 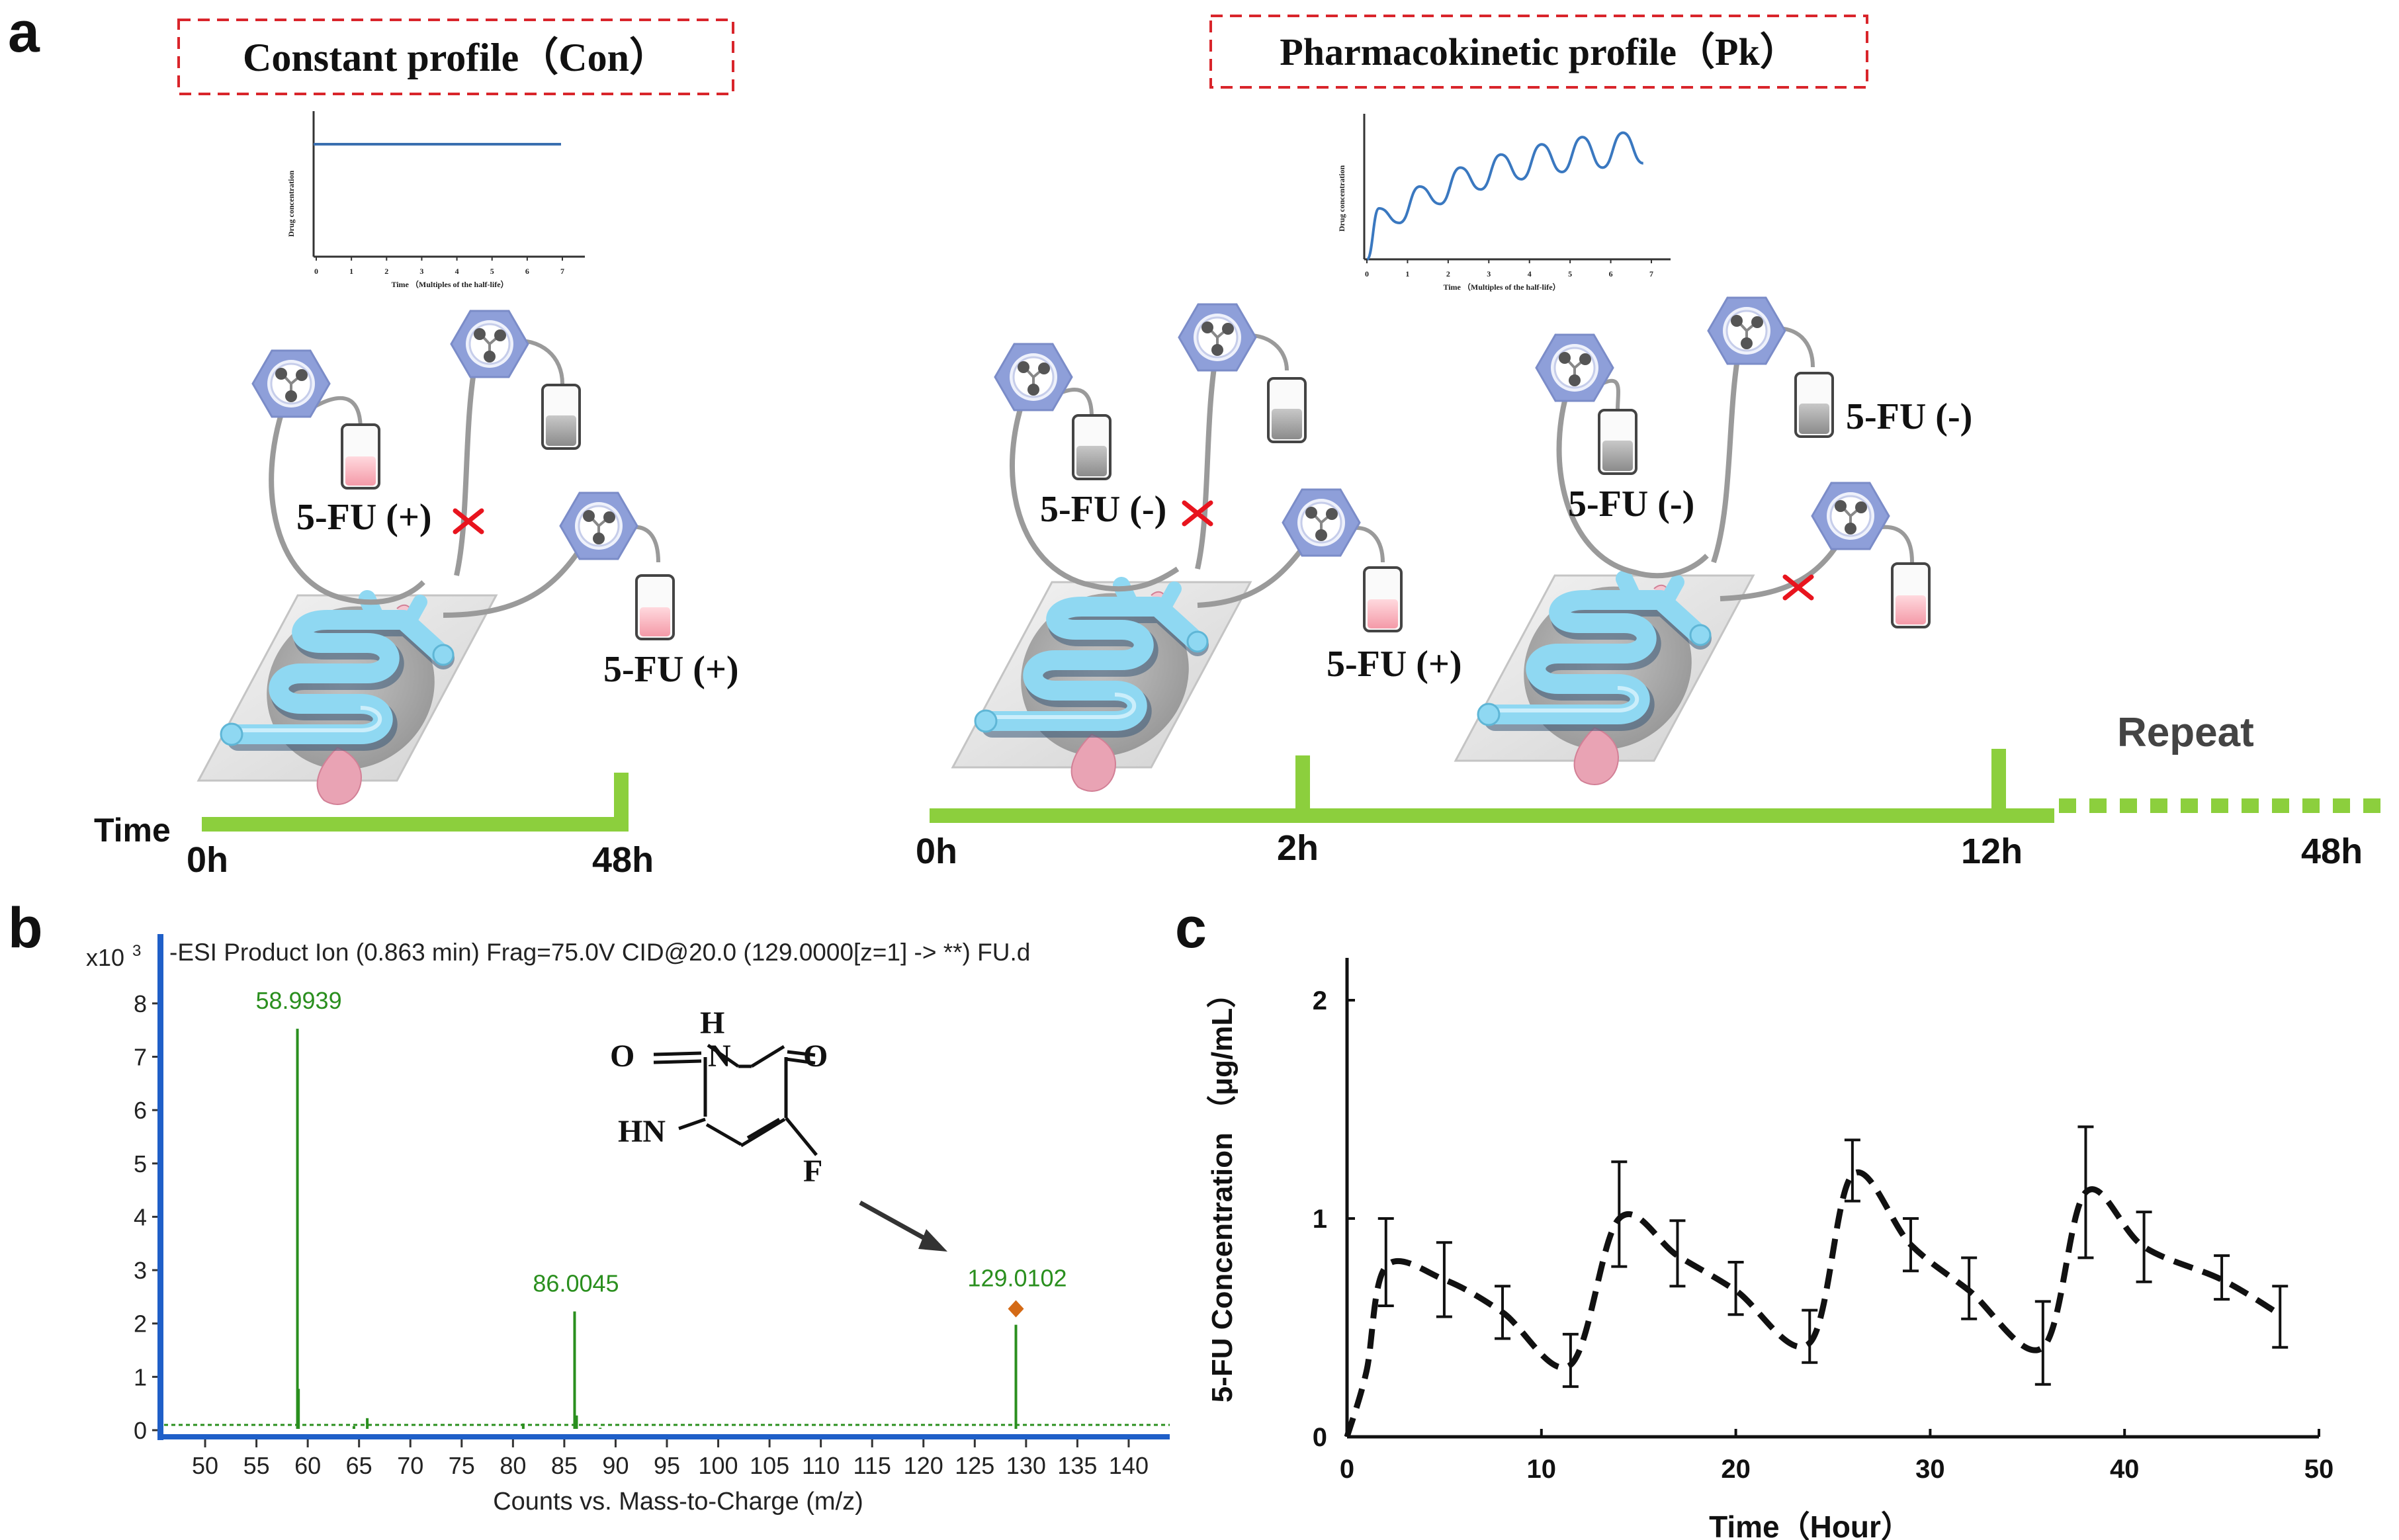 I want to click on precursor-diamond-icon, so click(x=1016, y=1309).